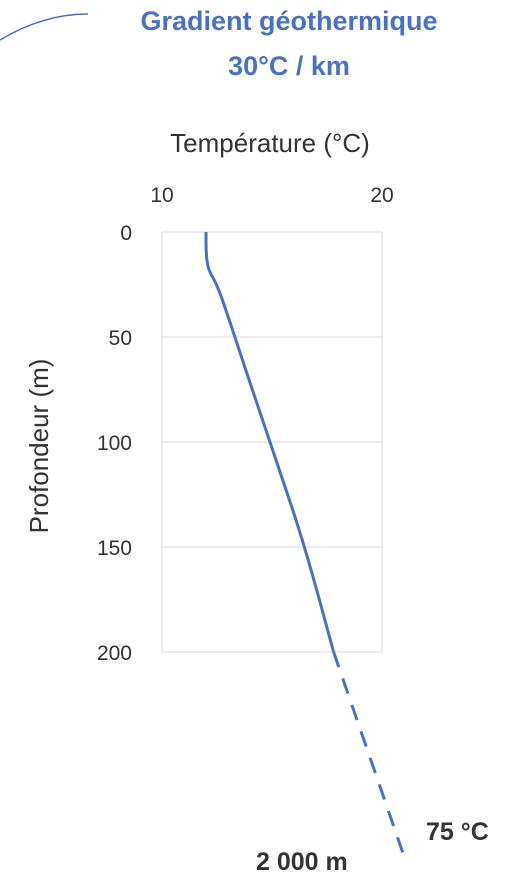 Image resolution: width=510 pixels, height=880 pixels. Describe the element at coordinates (120, 338) in the screenshot. I see `y-tick-label-50: 50` at that location.